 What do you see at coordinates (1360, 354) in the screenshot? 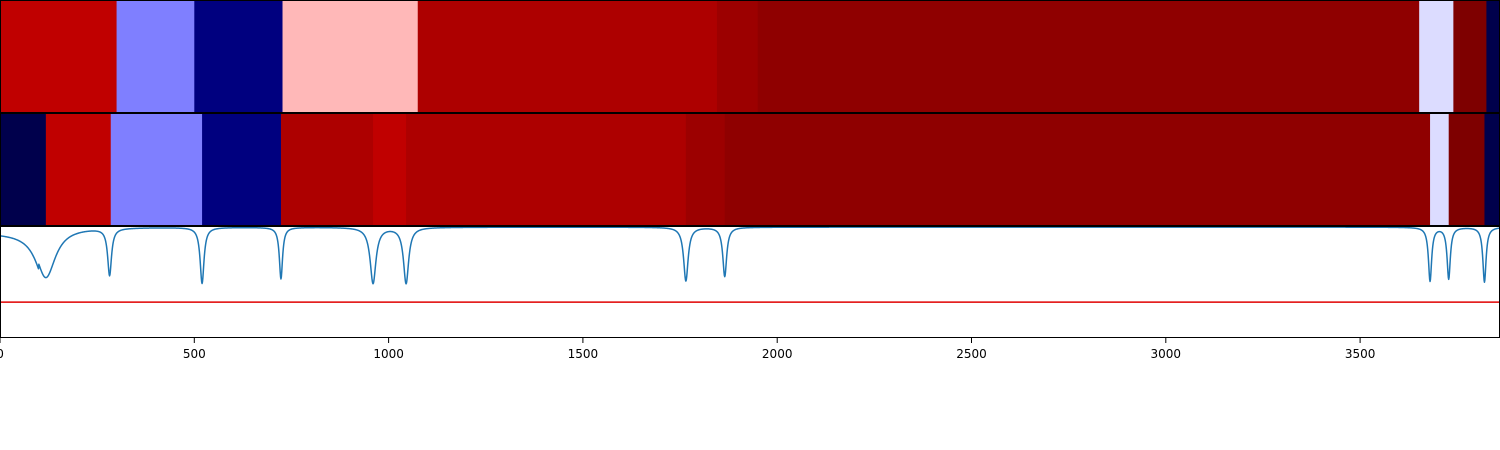
I see `x-tick-label-8: 3500` at bounding box center [1360, 354].